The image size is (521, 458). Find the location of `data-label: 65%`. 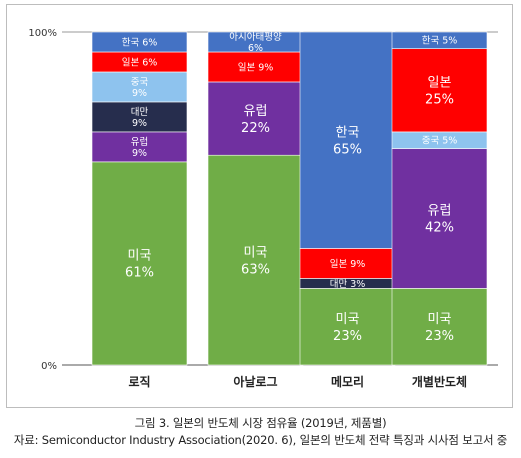

data-label: 65% is located at coordinates (347, 149).